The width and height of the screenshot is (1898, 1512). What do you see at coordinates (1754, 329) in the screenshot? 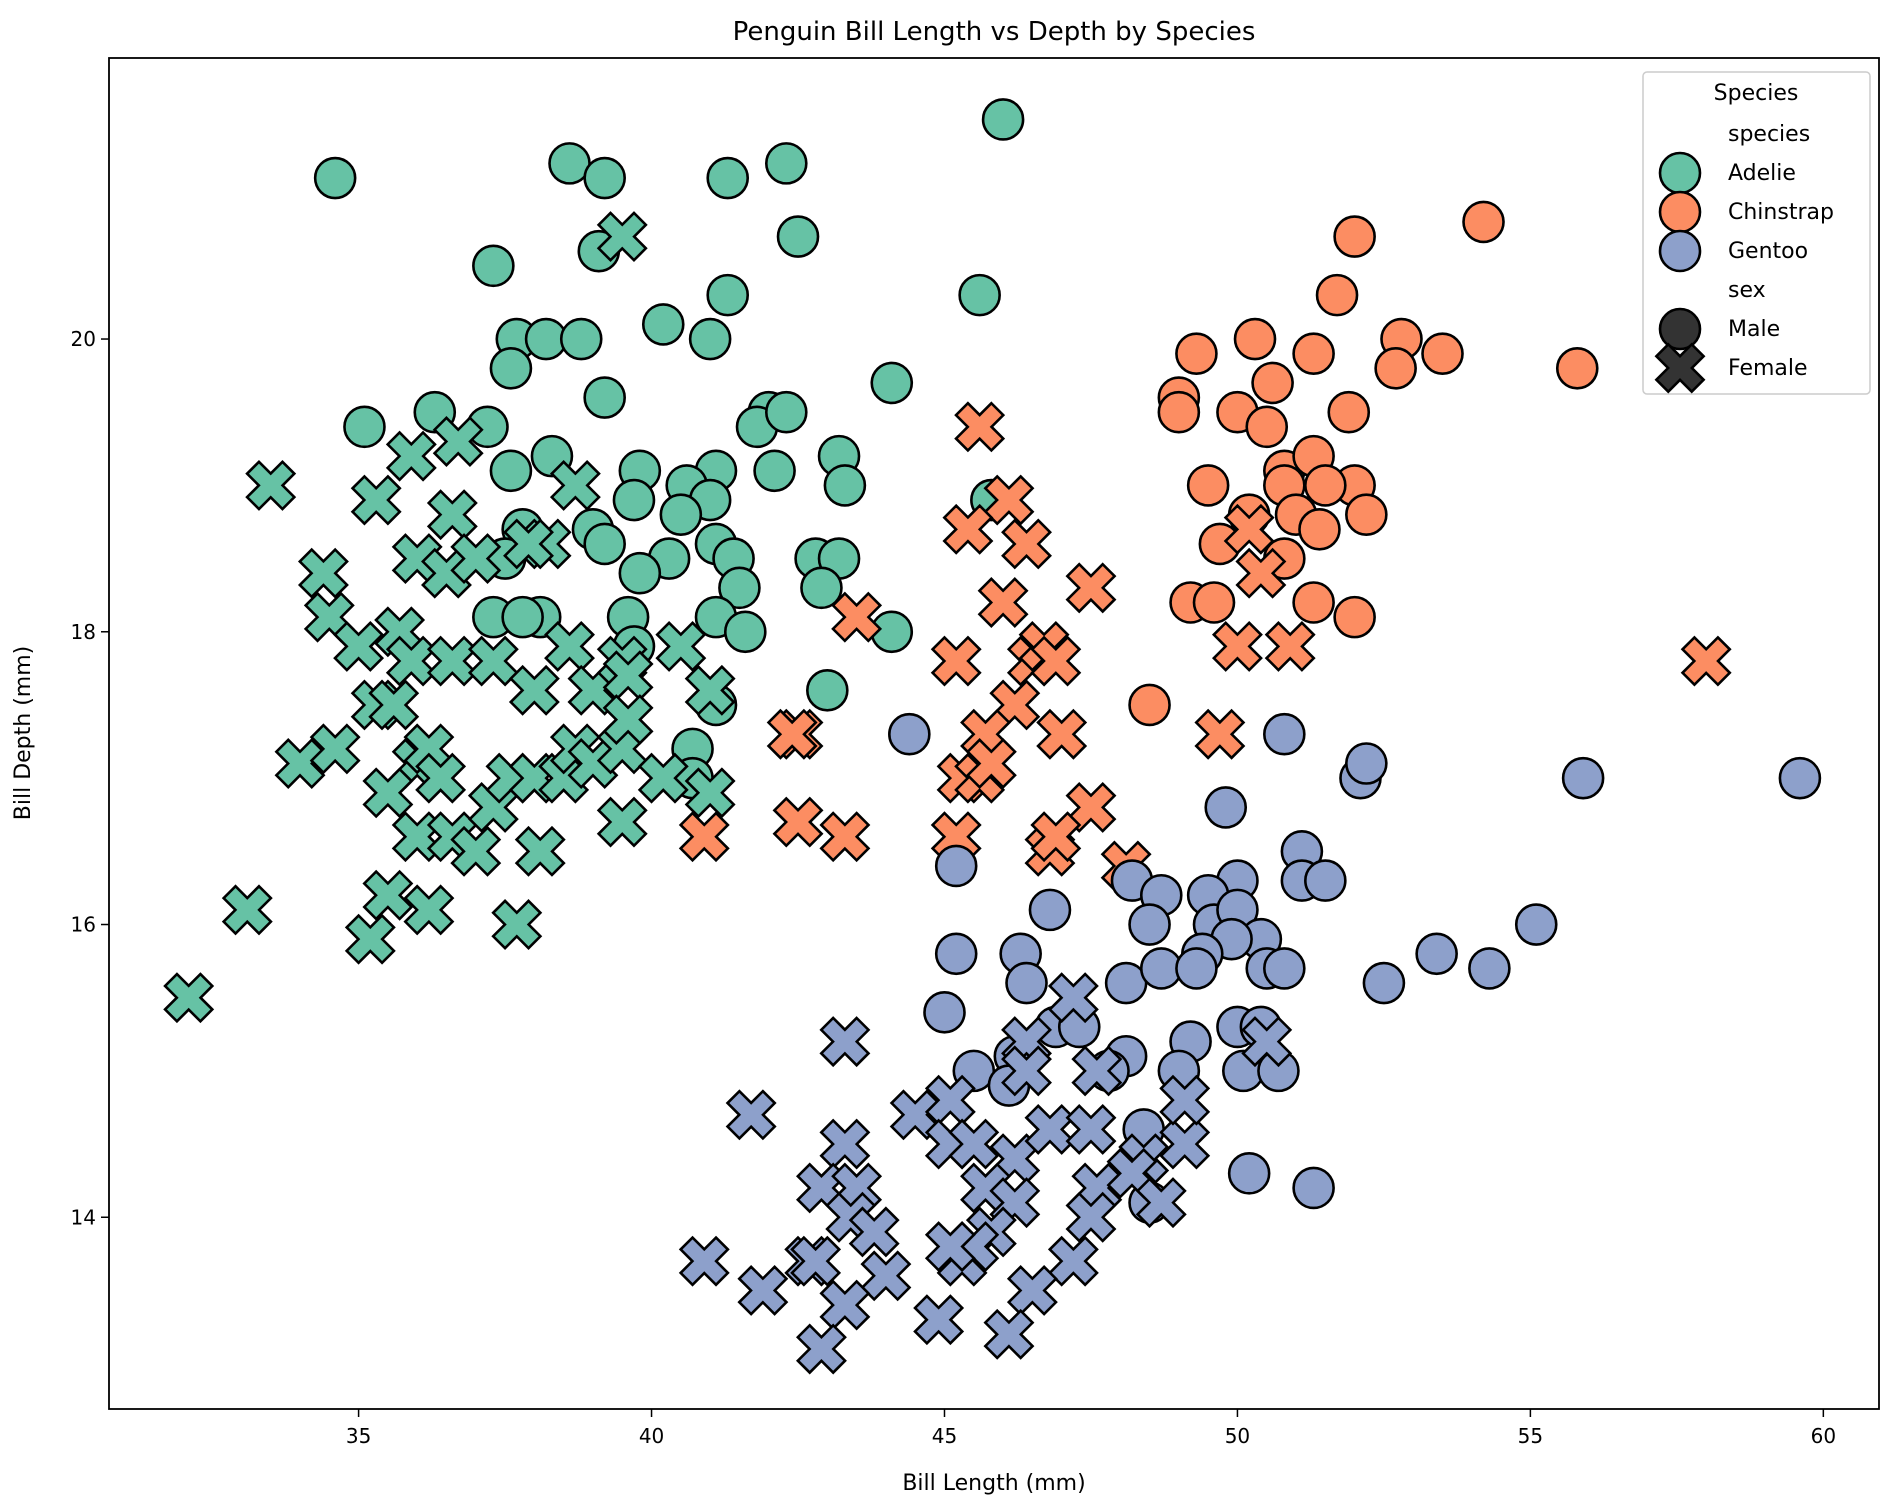
I see `legend-label-male: Male` at bounding box center [1754, 329].